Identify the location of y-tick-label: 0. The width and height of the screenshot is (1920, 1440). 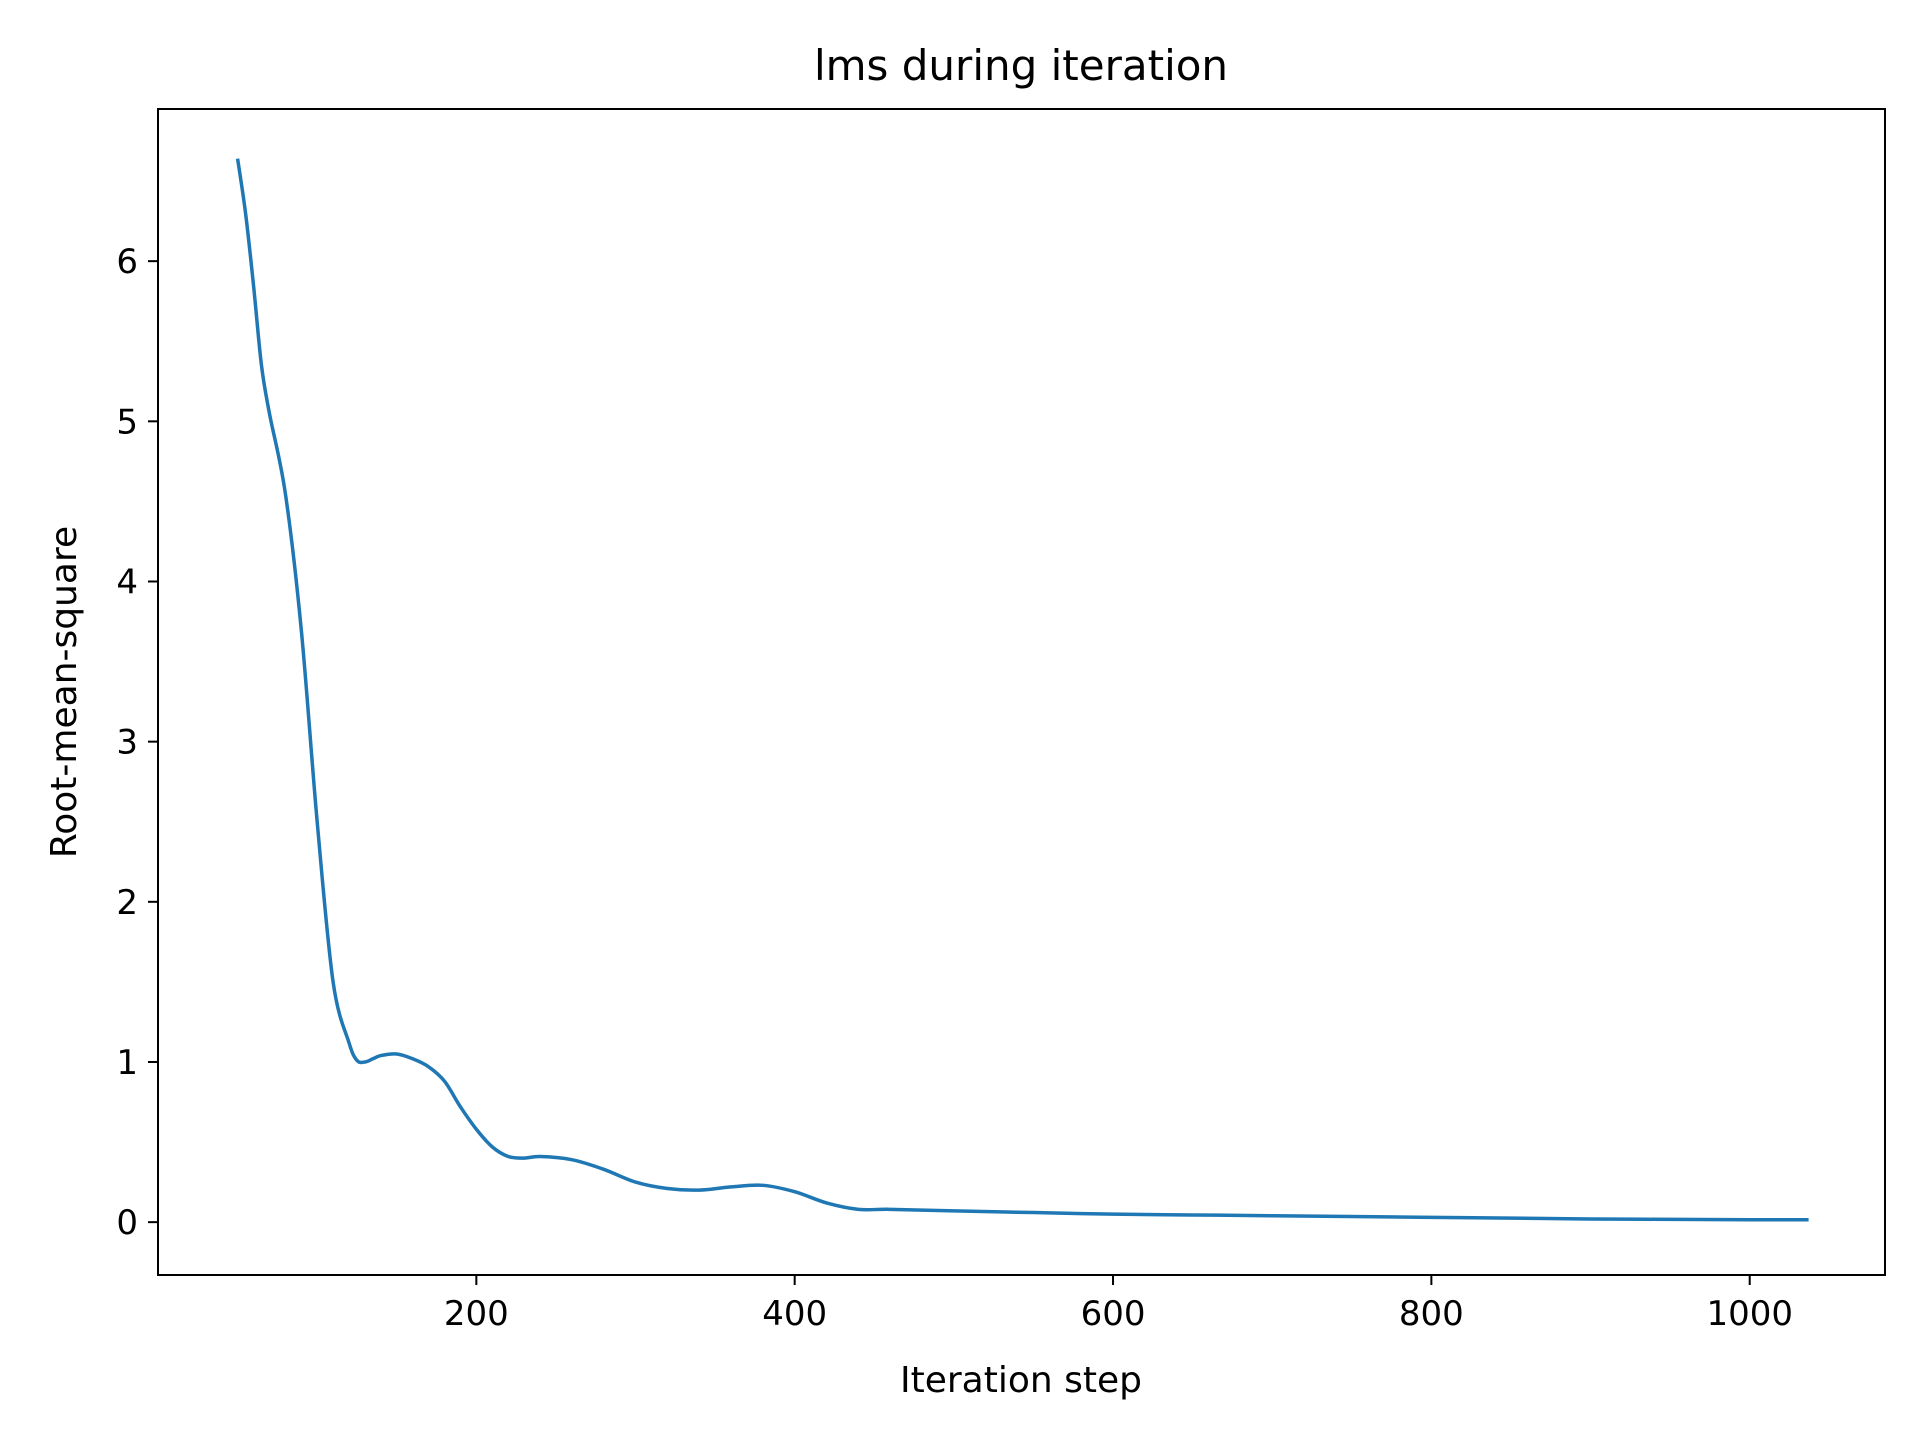
(127, 1223).